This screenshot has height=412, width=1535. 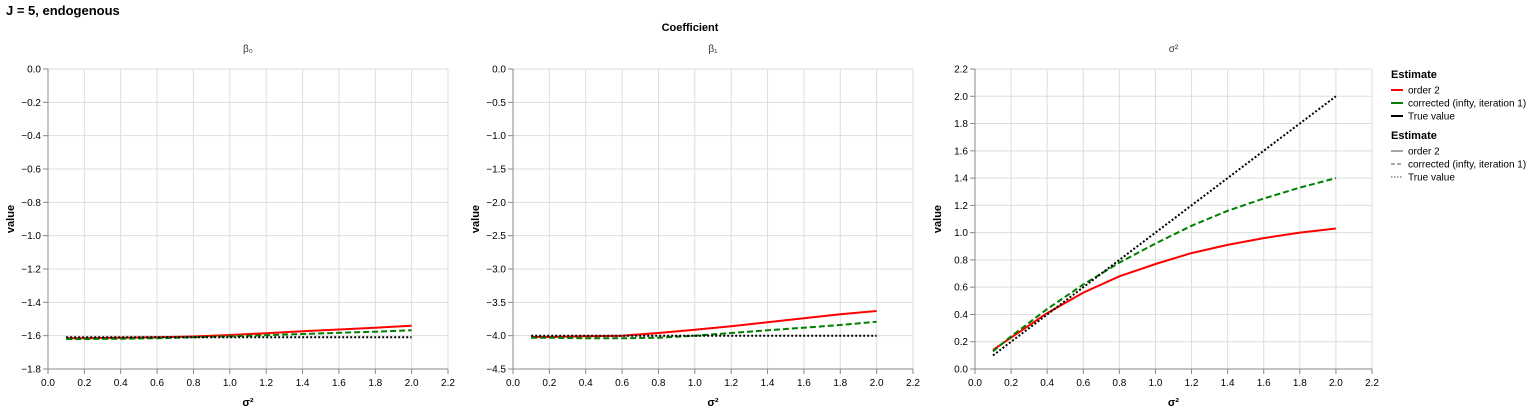 What do you see at coordinates (31, 303) in the screenshot?
I see `panel1-y-tick-label: −1.4` at bounding box center [31, 303].